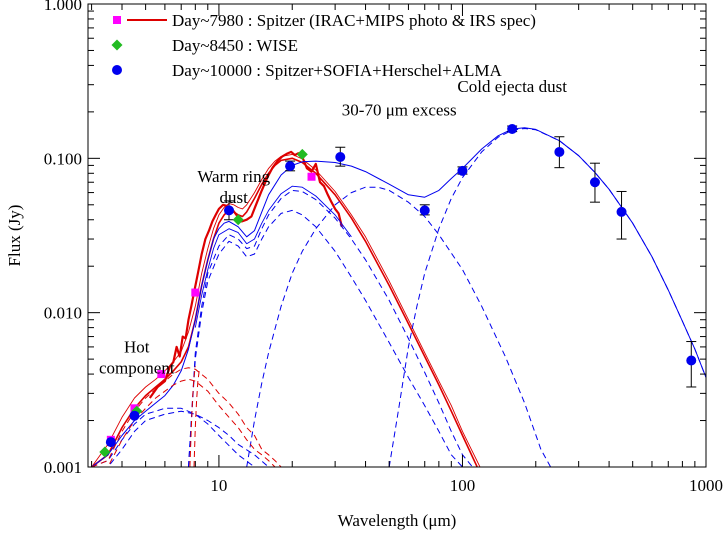 This screenshot has height=533, width=726. I want to click on annotation-label: component, so click(137, 368).